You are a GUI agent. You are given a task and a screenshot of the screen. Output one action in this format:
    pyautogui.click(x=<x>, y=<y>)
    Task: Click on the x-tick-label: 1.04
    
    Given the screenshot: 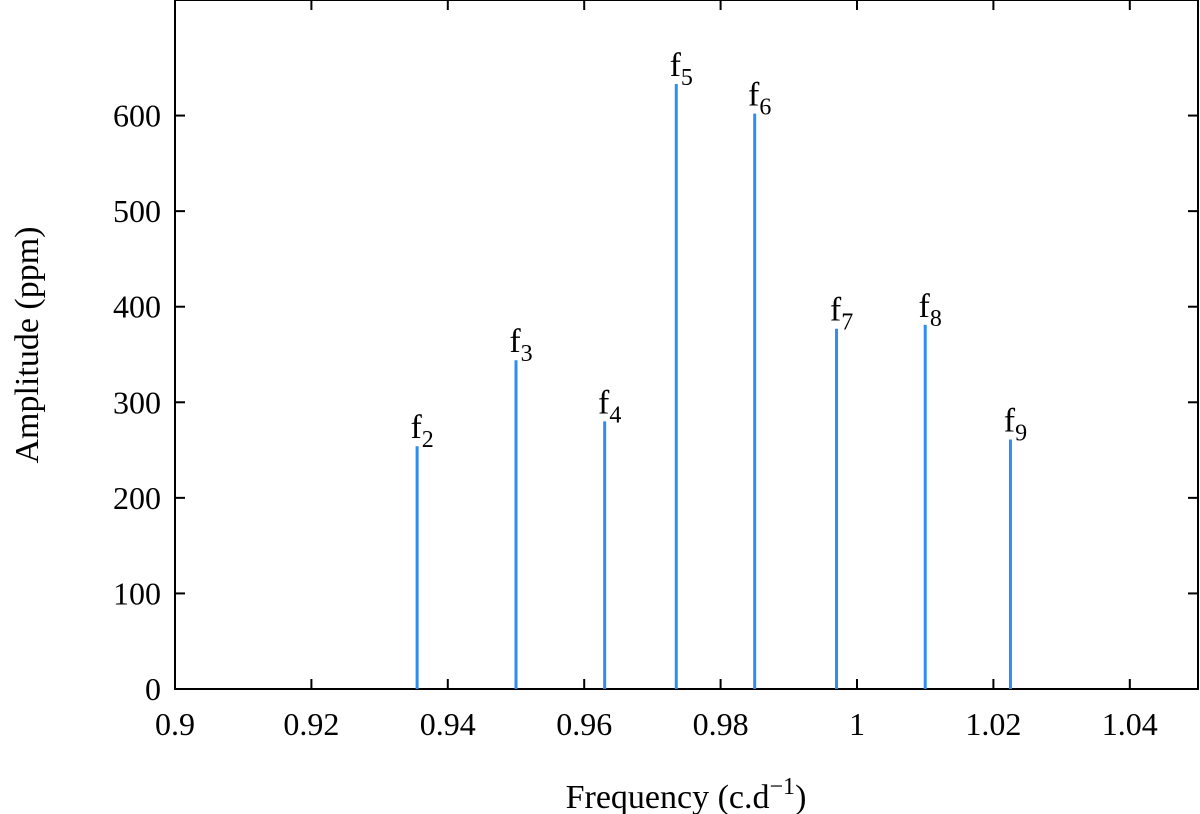 What is the action you would take?
    pyautogui.click(x=1130, y=724)
    